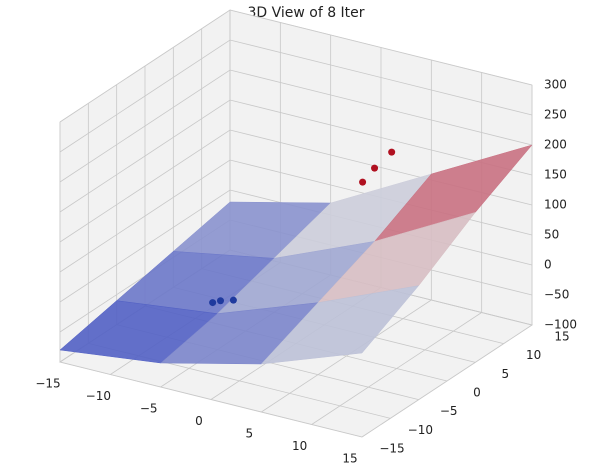  What do you see at coordinates (548, 265) in the screenshot?
I see `z-tick-label: 0` at bounding box center [548, 265].